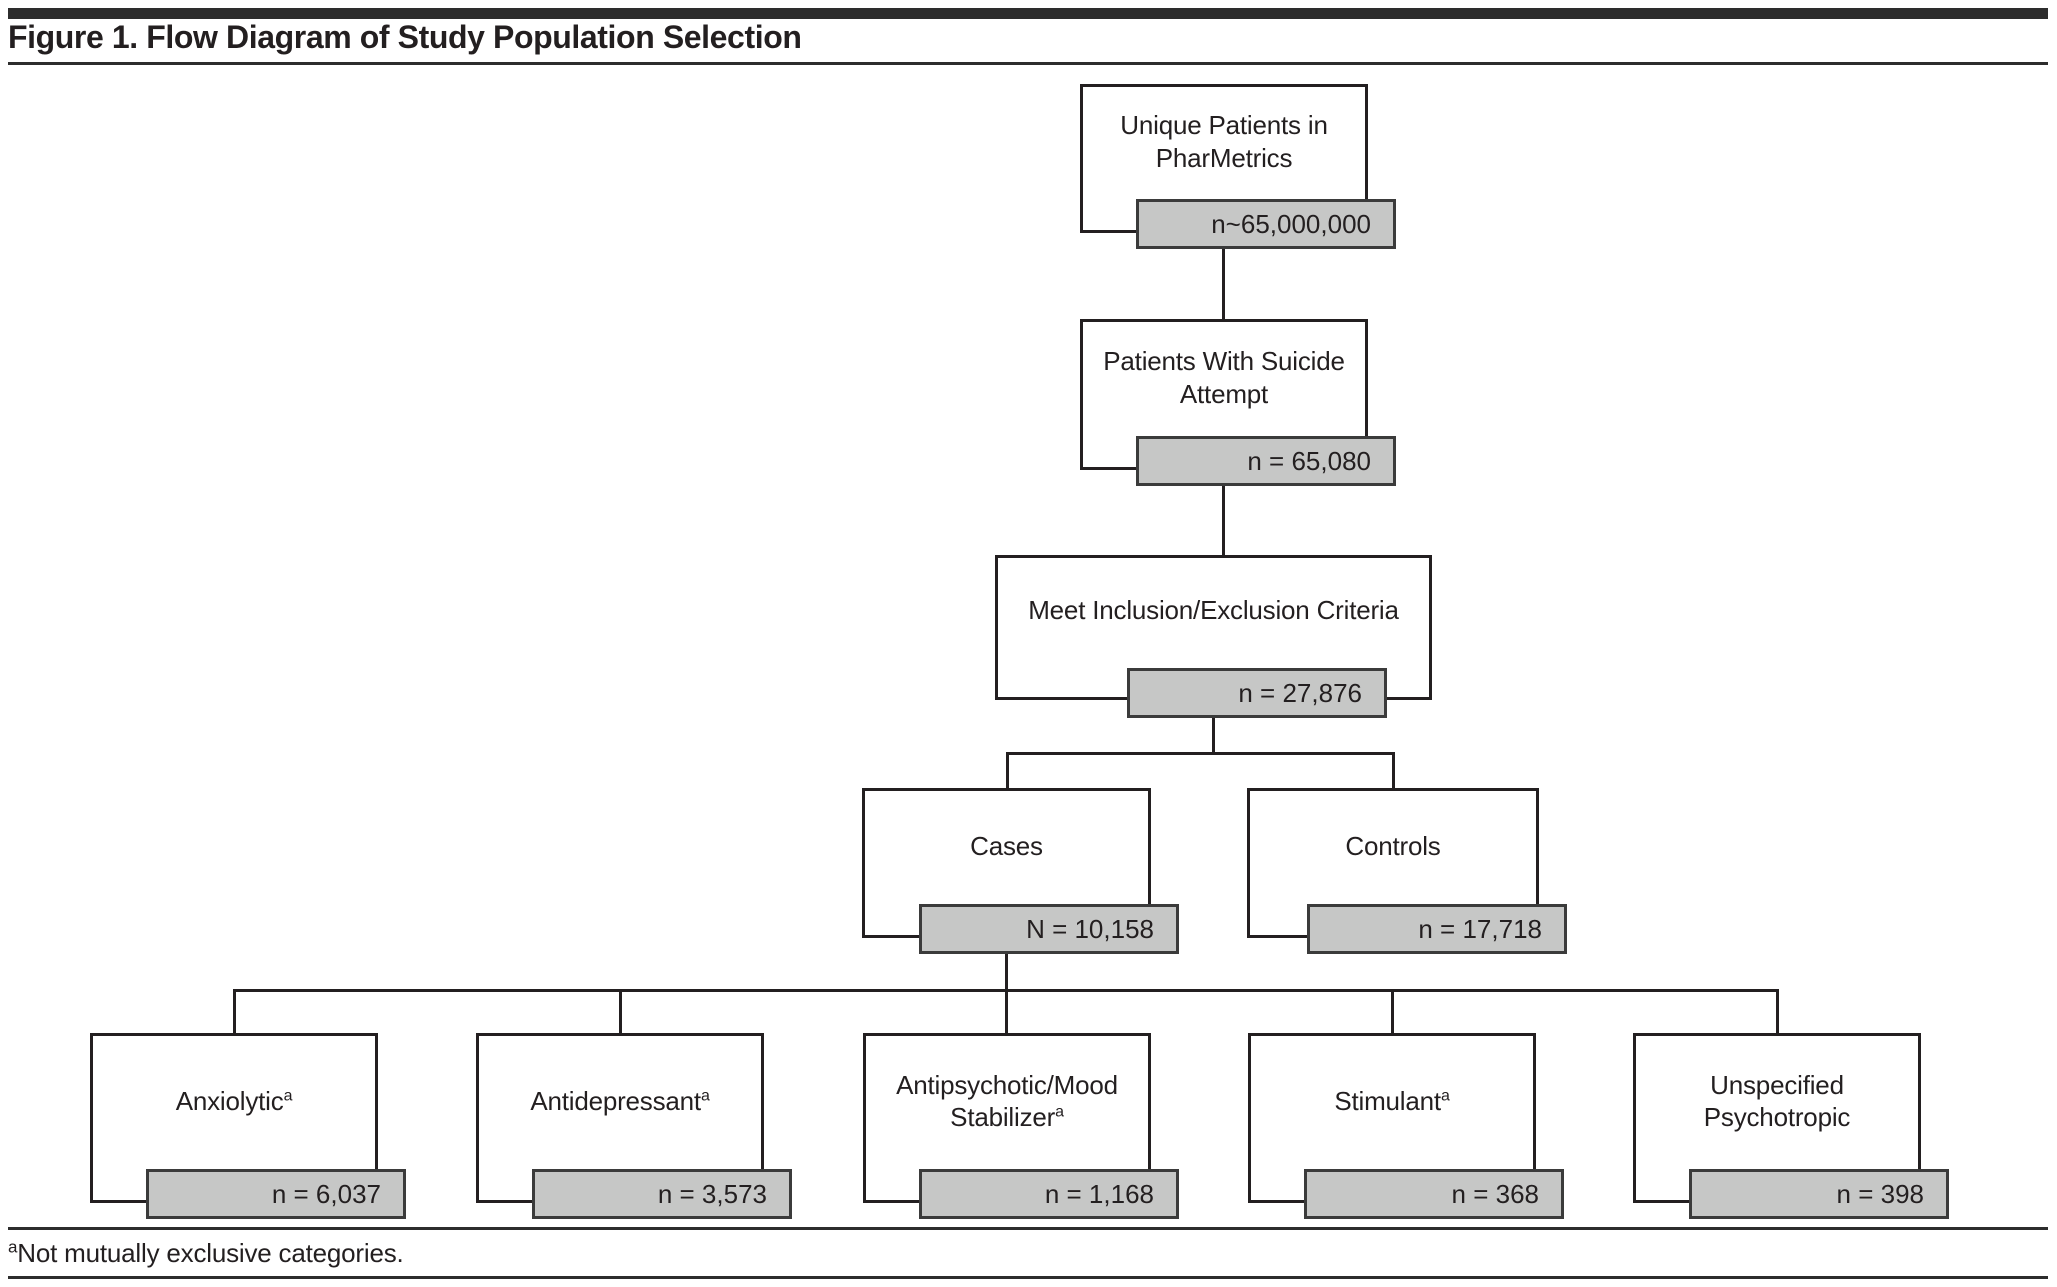 The width and height of the screenshot is (2057, 1287). Describe the element at coordinates (662, 1194) in the screenshot. I see `node-antidepressant-count-badge: n = 3,573` at that location.